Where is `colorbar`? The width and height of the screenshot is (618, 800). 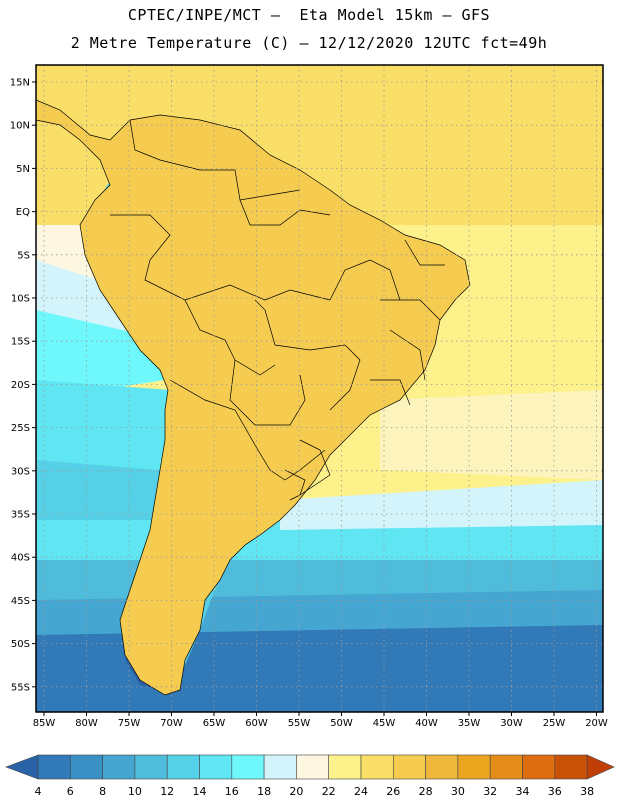
colorbar is located at coordinates (310, 767).